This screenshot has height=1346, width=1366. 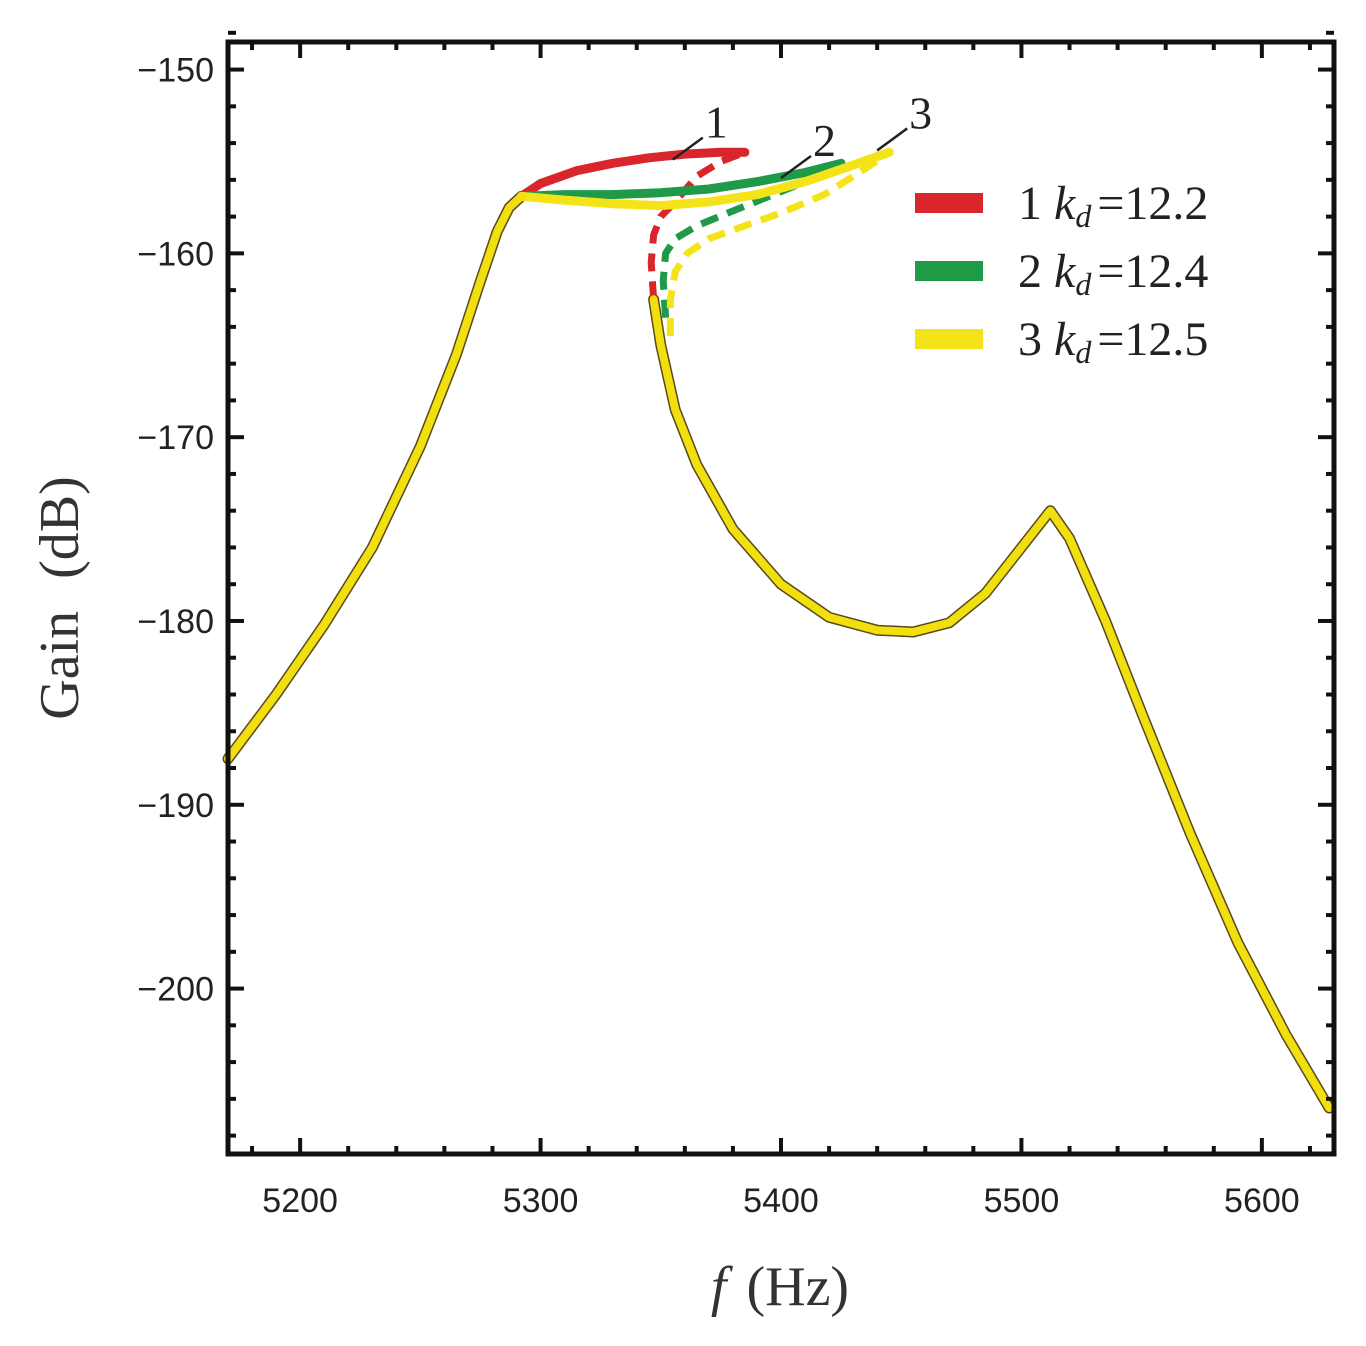 I want to click on x-tick-label: 5400, so click(x=781, y=1201).